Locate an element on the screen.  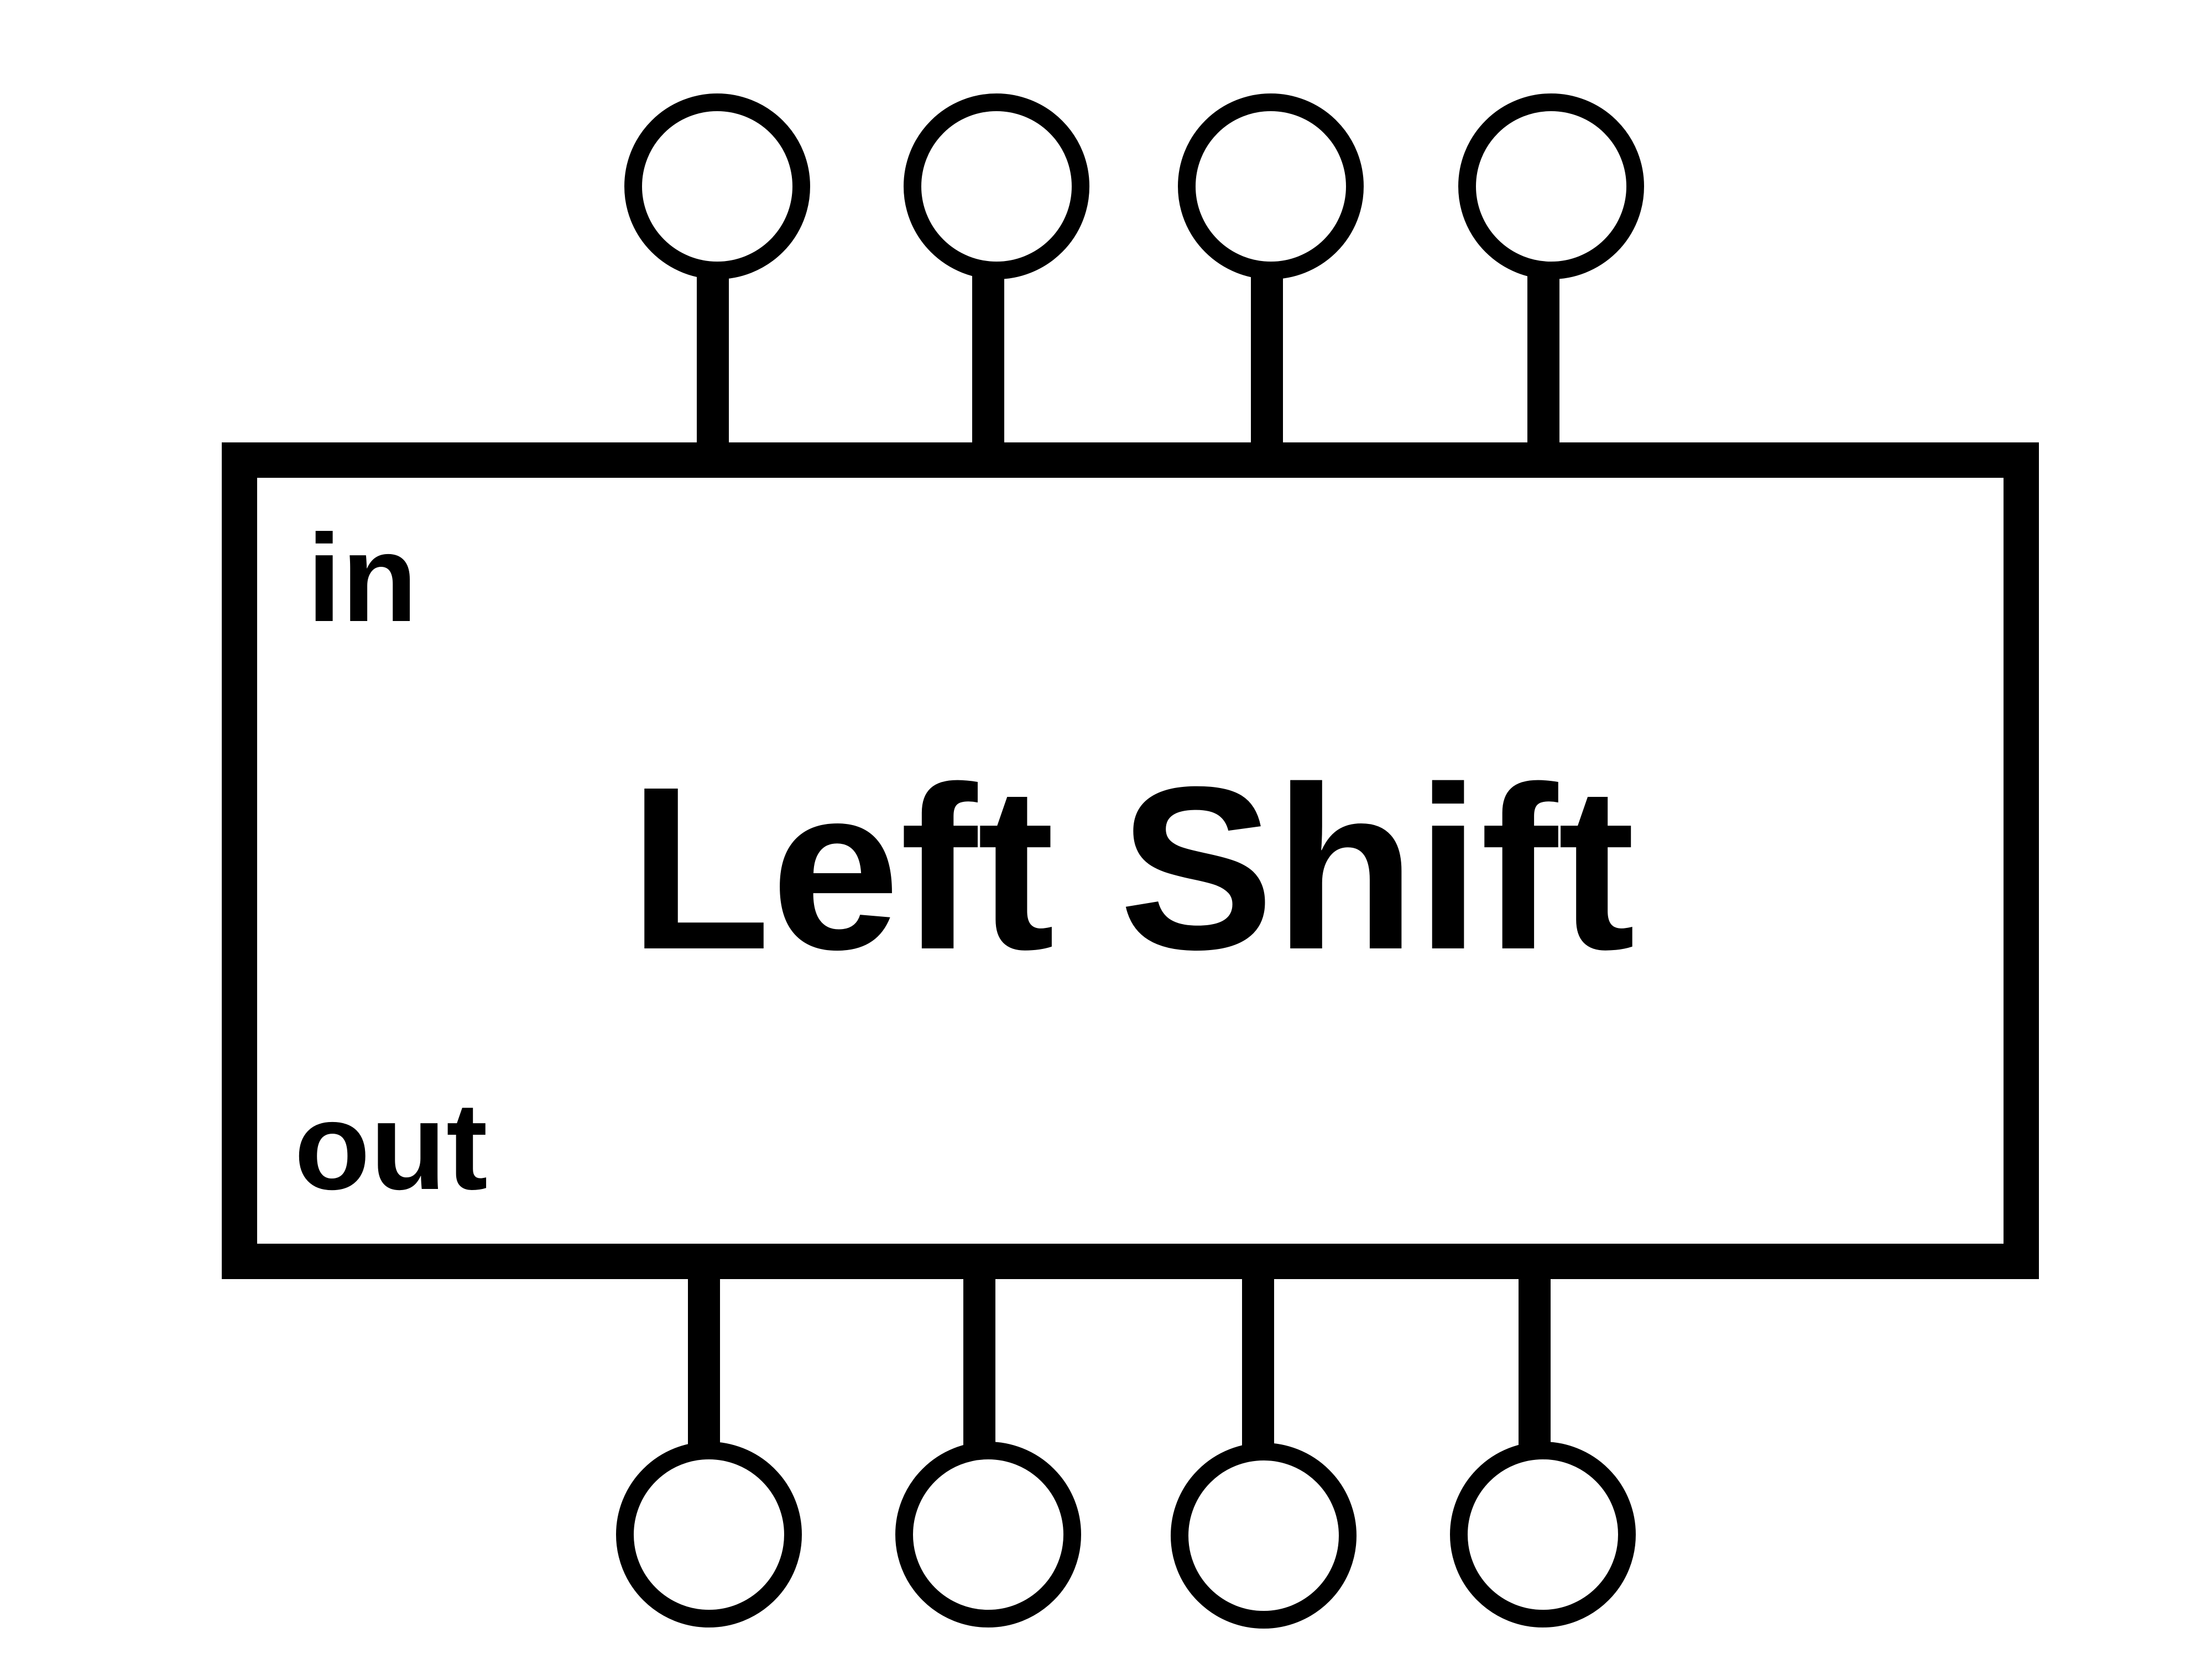
output-pin-1-stem is located at coordinates (704, 1363).